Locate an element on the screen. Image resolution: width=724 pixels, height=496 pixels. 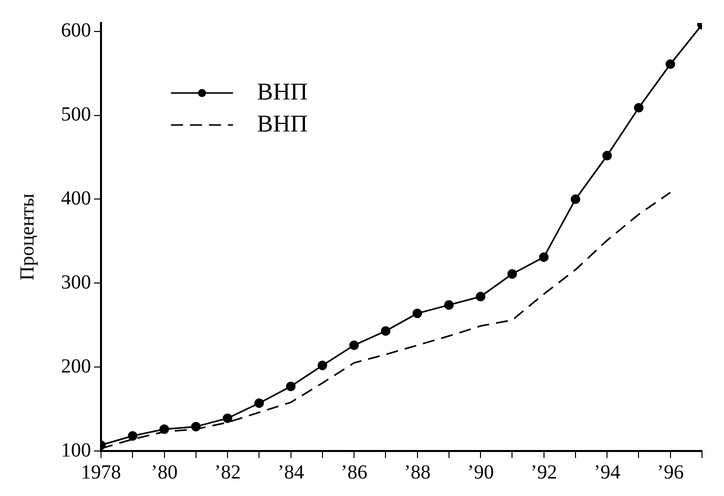
x-tick-label: ’88 is located at coordinates (417, 472).